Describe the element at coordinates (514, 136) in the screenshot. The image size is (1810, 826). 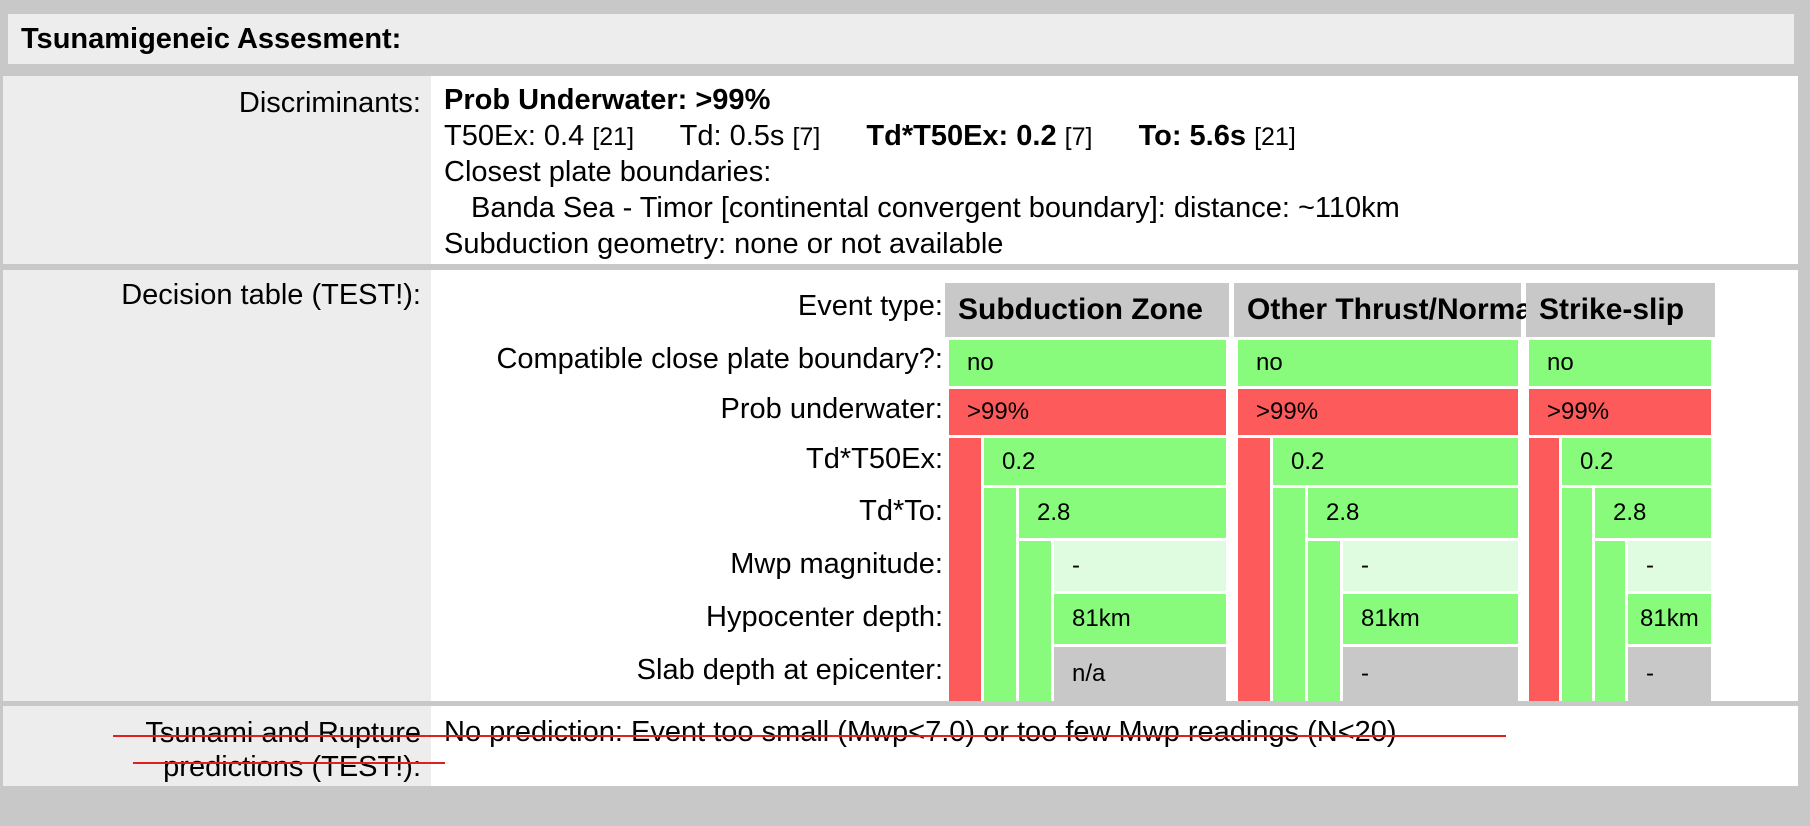
I see `t50ex-value: T50Ex: 0.4` at that location.